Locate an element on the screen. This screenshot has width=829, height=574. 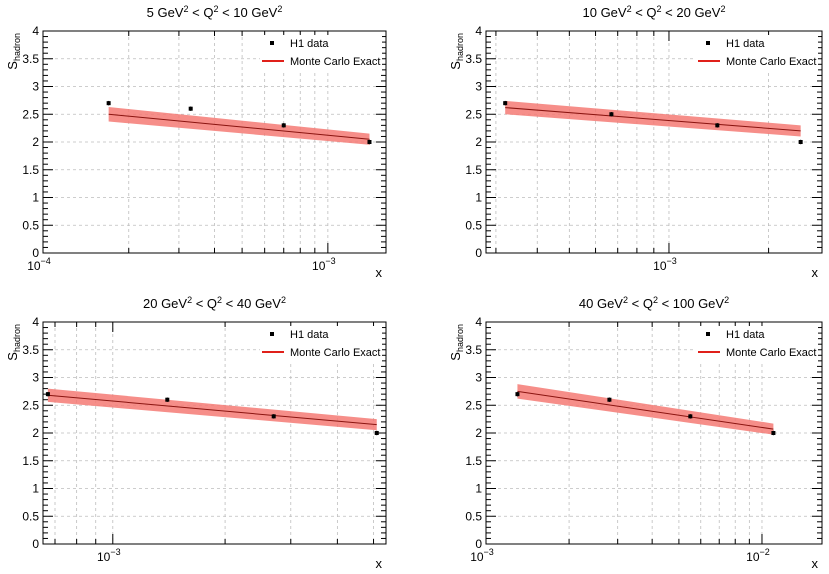
chart-title: 5 GeV2 < Q2 < 10 GeV2 is located at coordinates (215, 12).